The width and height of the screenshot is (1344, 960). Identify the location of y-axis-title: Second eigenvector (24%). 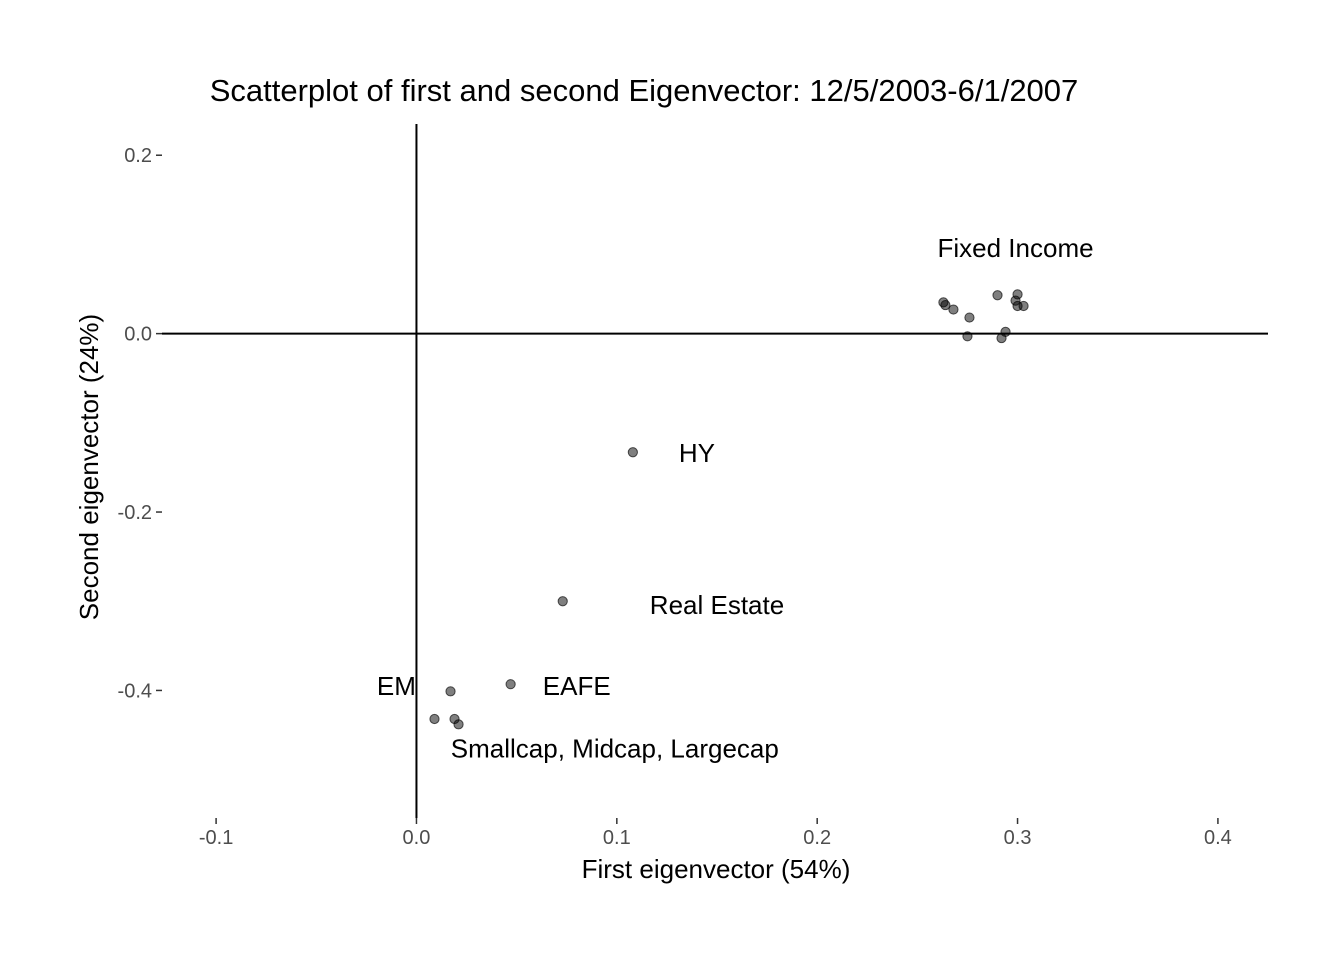
(89, 467).